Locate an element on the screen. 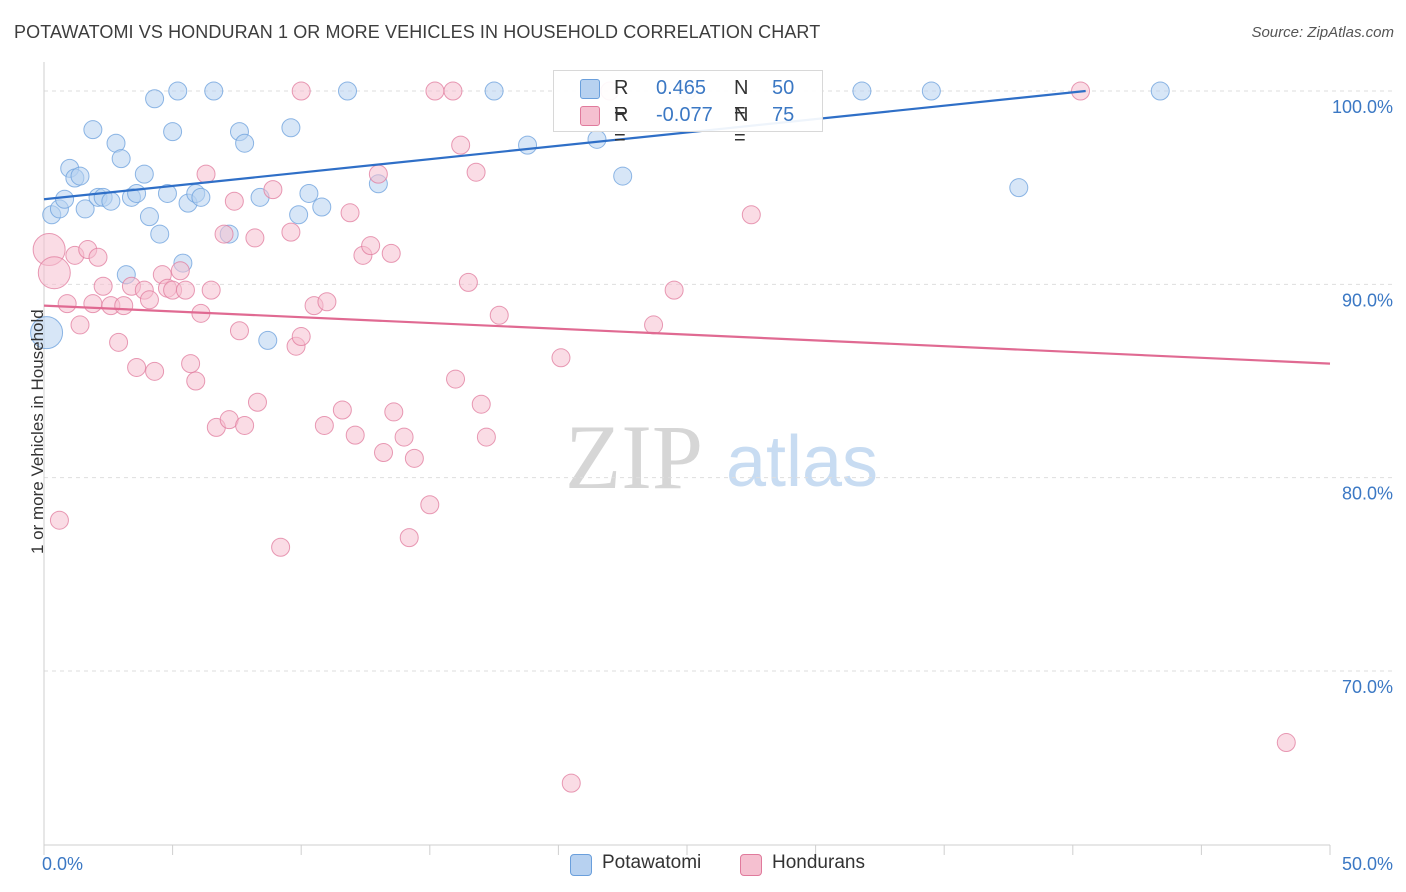 This screenshot has height=892, width=1406. y-tick-label: 70.0% is located at coordinates (1367, 687).